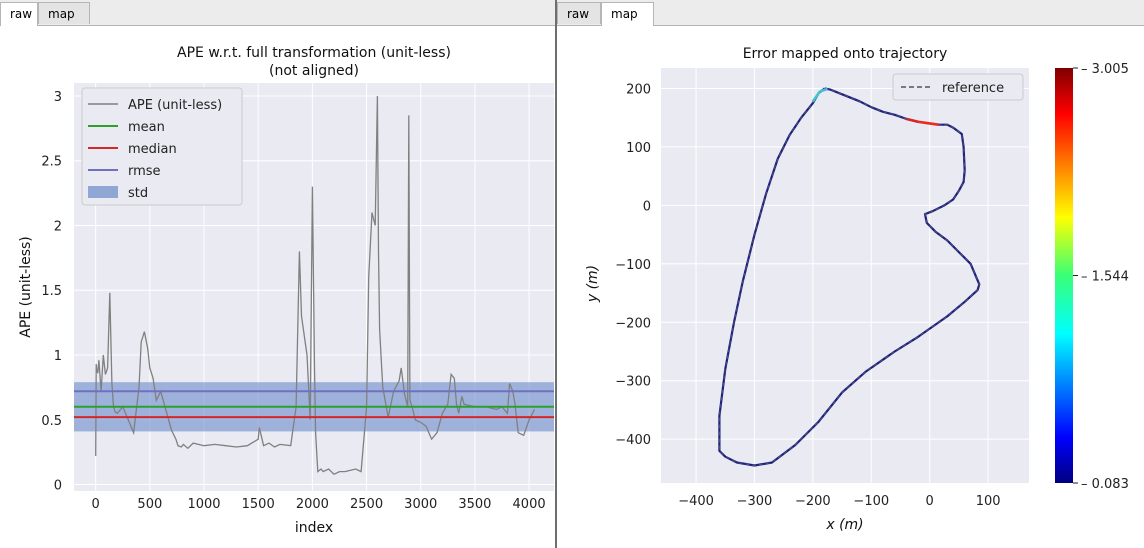 This screenshot has height=548, width=1144. I want to click on x-tick-label: 500, so click(149, 504).